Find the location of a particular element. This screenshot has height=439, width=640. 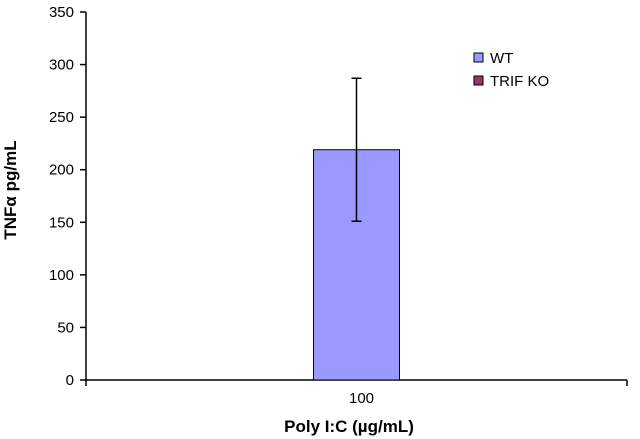

y-tick-label: 350 is located at coordinates (61, 12).